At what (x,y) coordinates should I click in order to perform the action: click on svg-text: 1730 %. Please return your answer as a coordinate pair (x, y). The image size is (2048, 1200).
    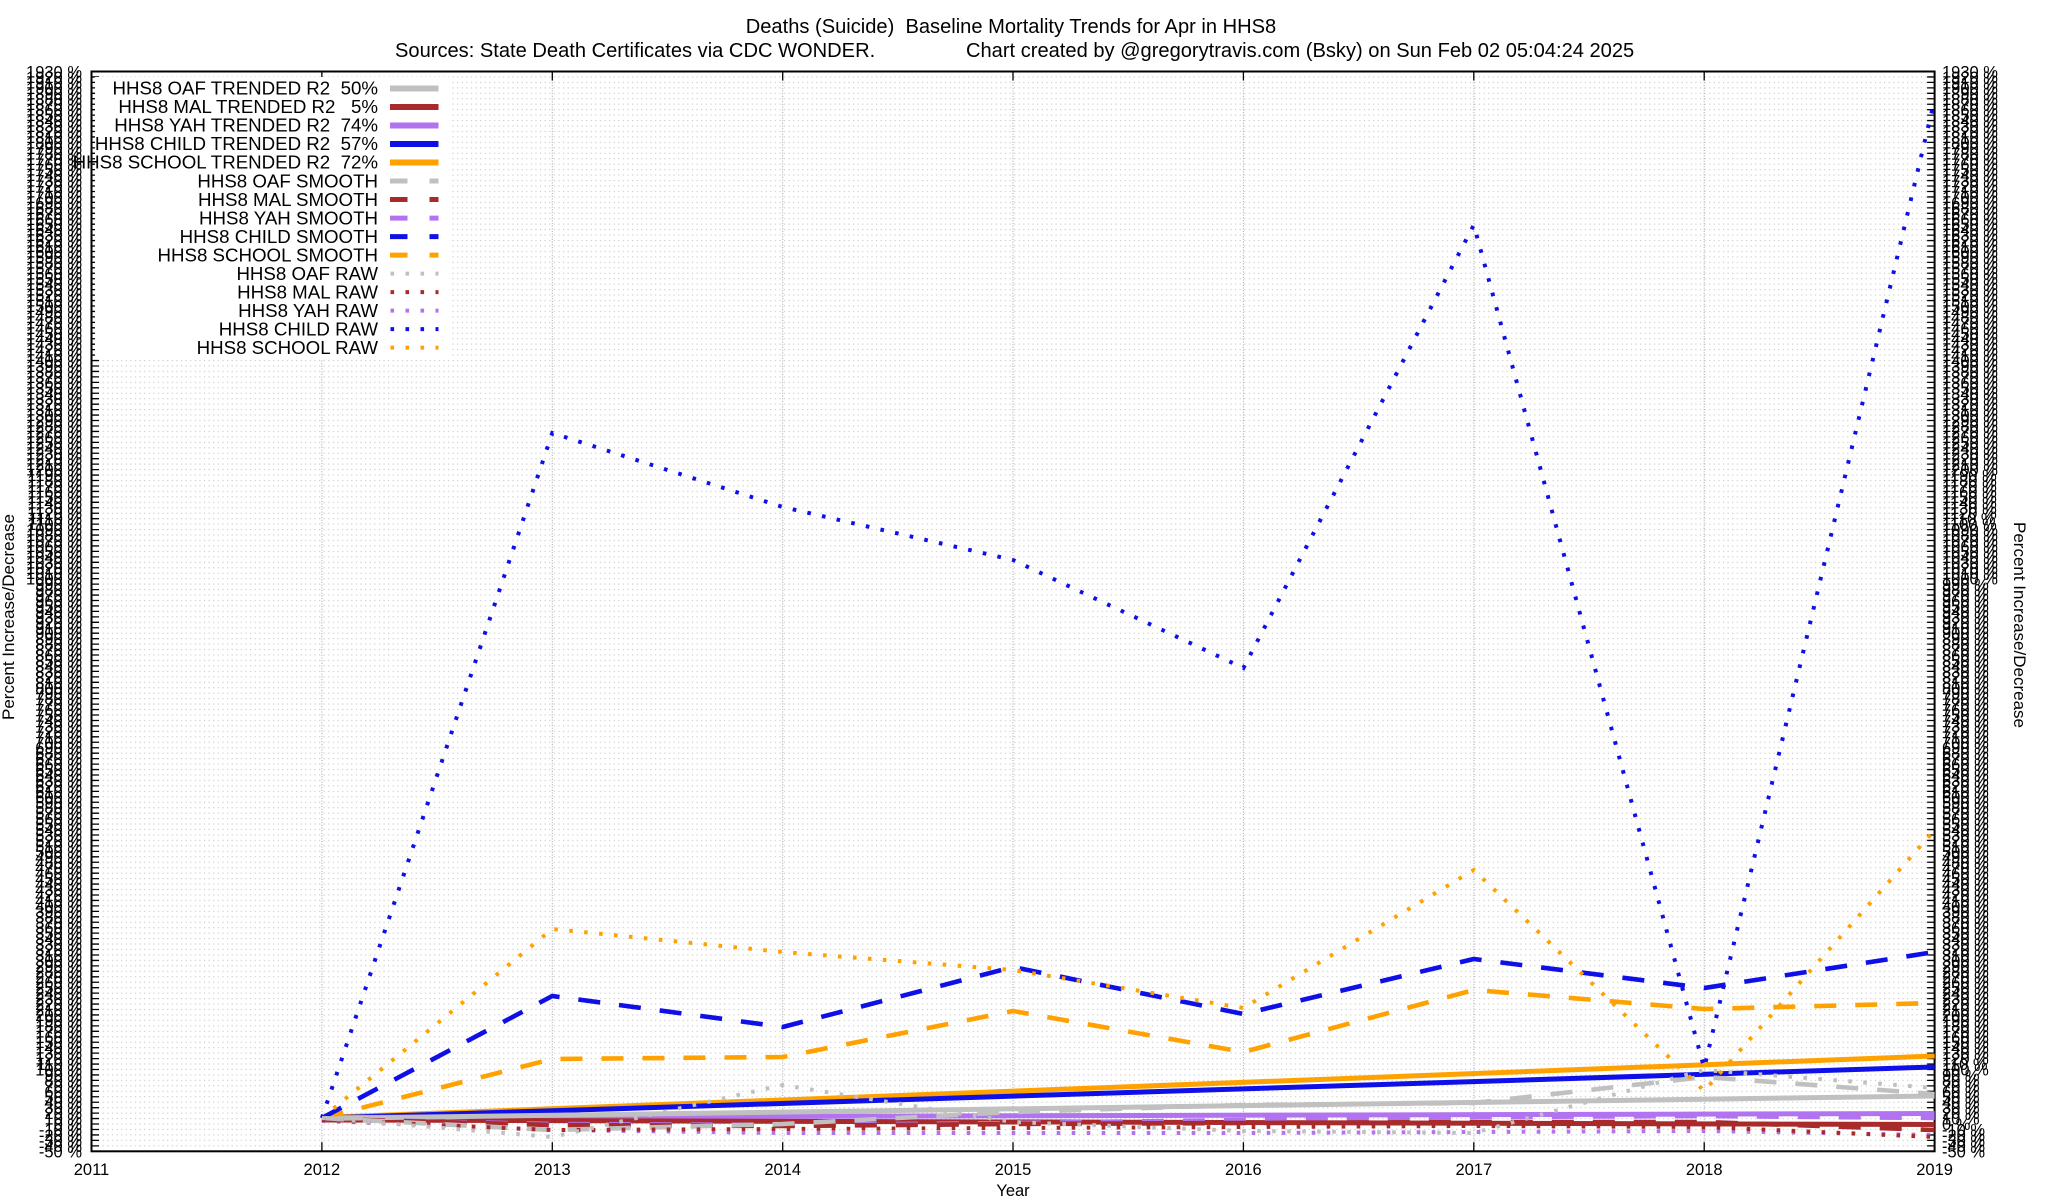
    Looking at the image, I should click on (1970, 182).